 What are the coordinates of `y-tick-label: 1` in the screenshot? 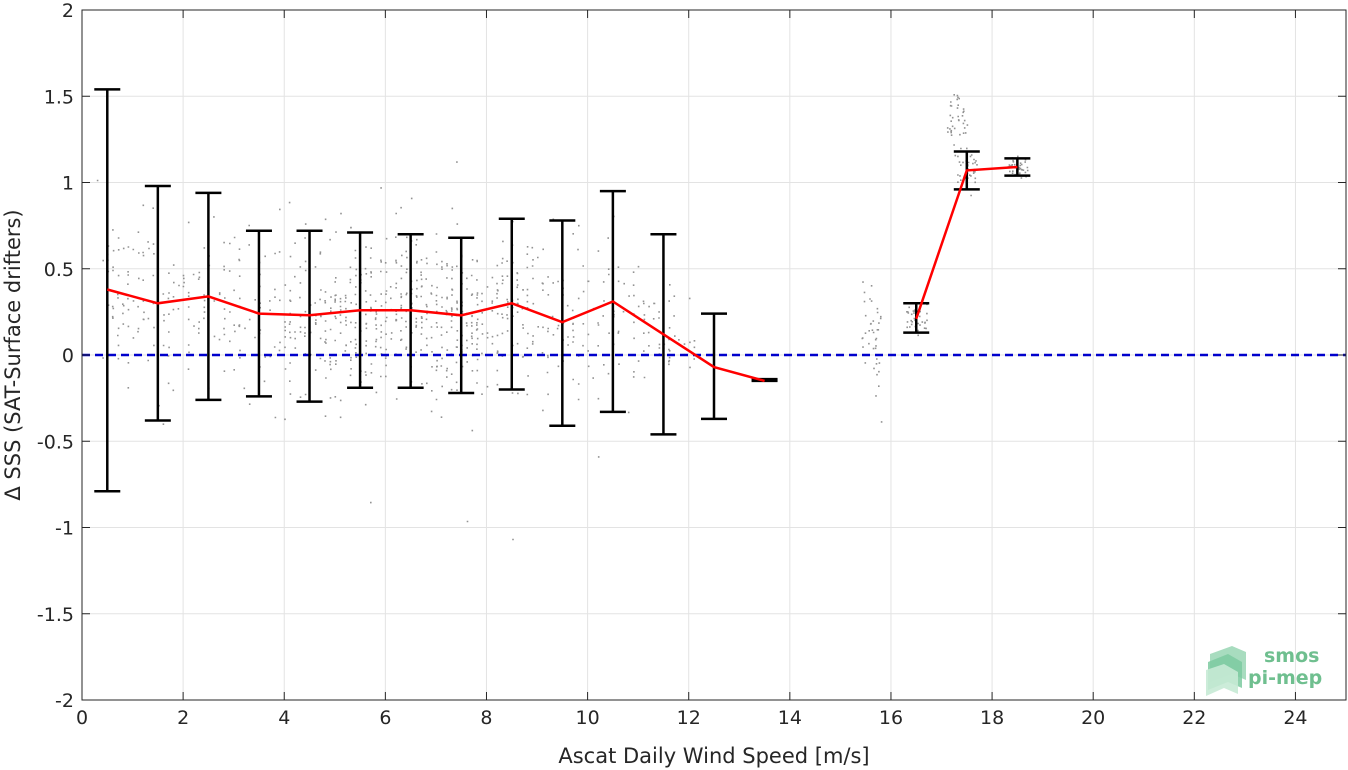 It's located at (68, 184).